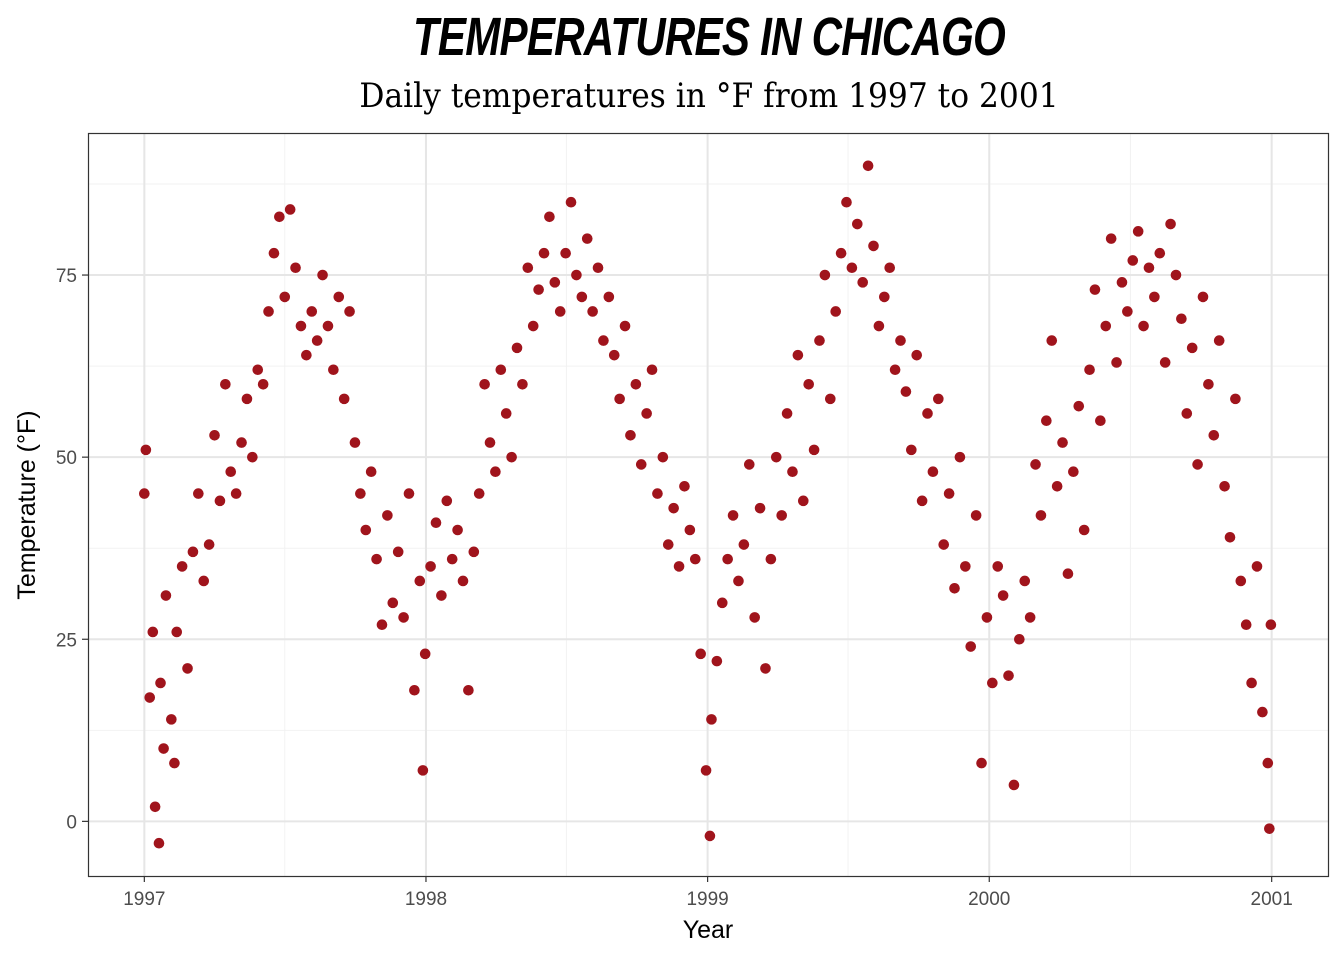 The width and height of the screenshot is (1344, 960). I want to click on y-tick-label: 75, so click(66, 276).